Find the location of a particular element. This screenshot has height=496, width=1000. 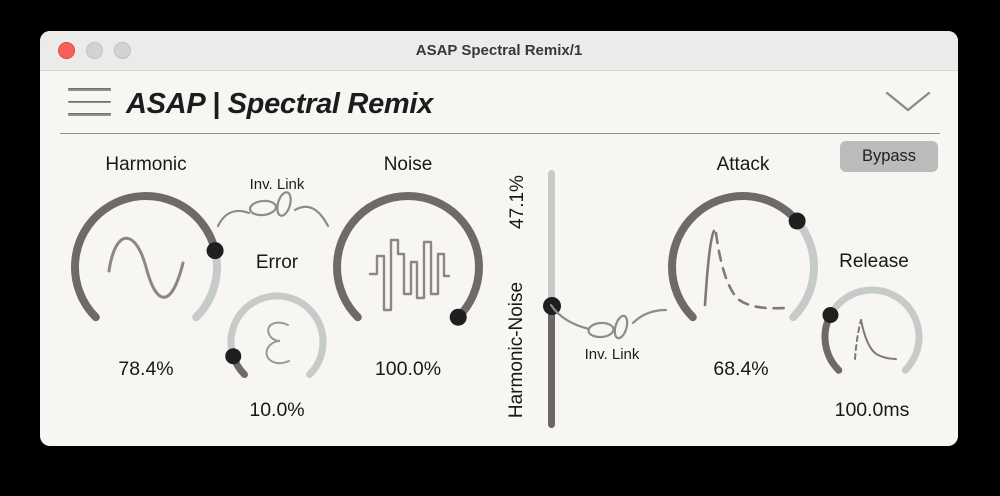

release-knob is located at coordinates (872, 337).